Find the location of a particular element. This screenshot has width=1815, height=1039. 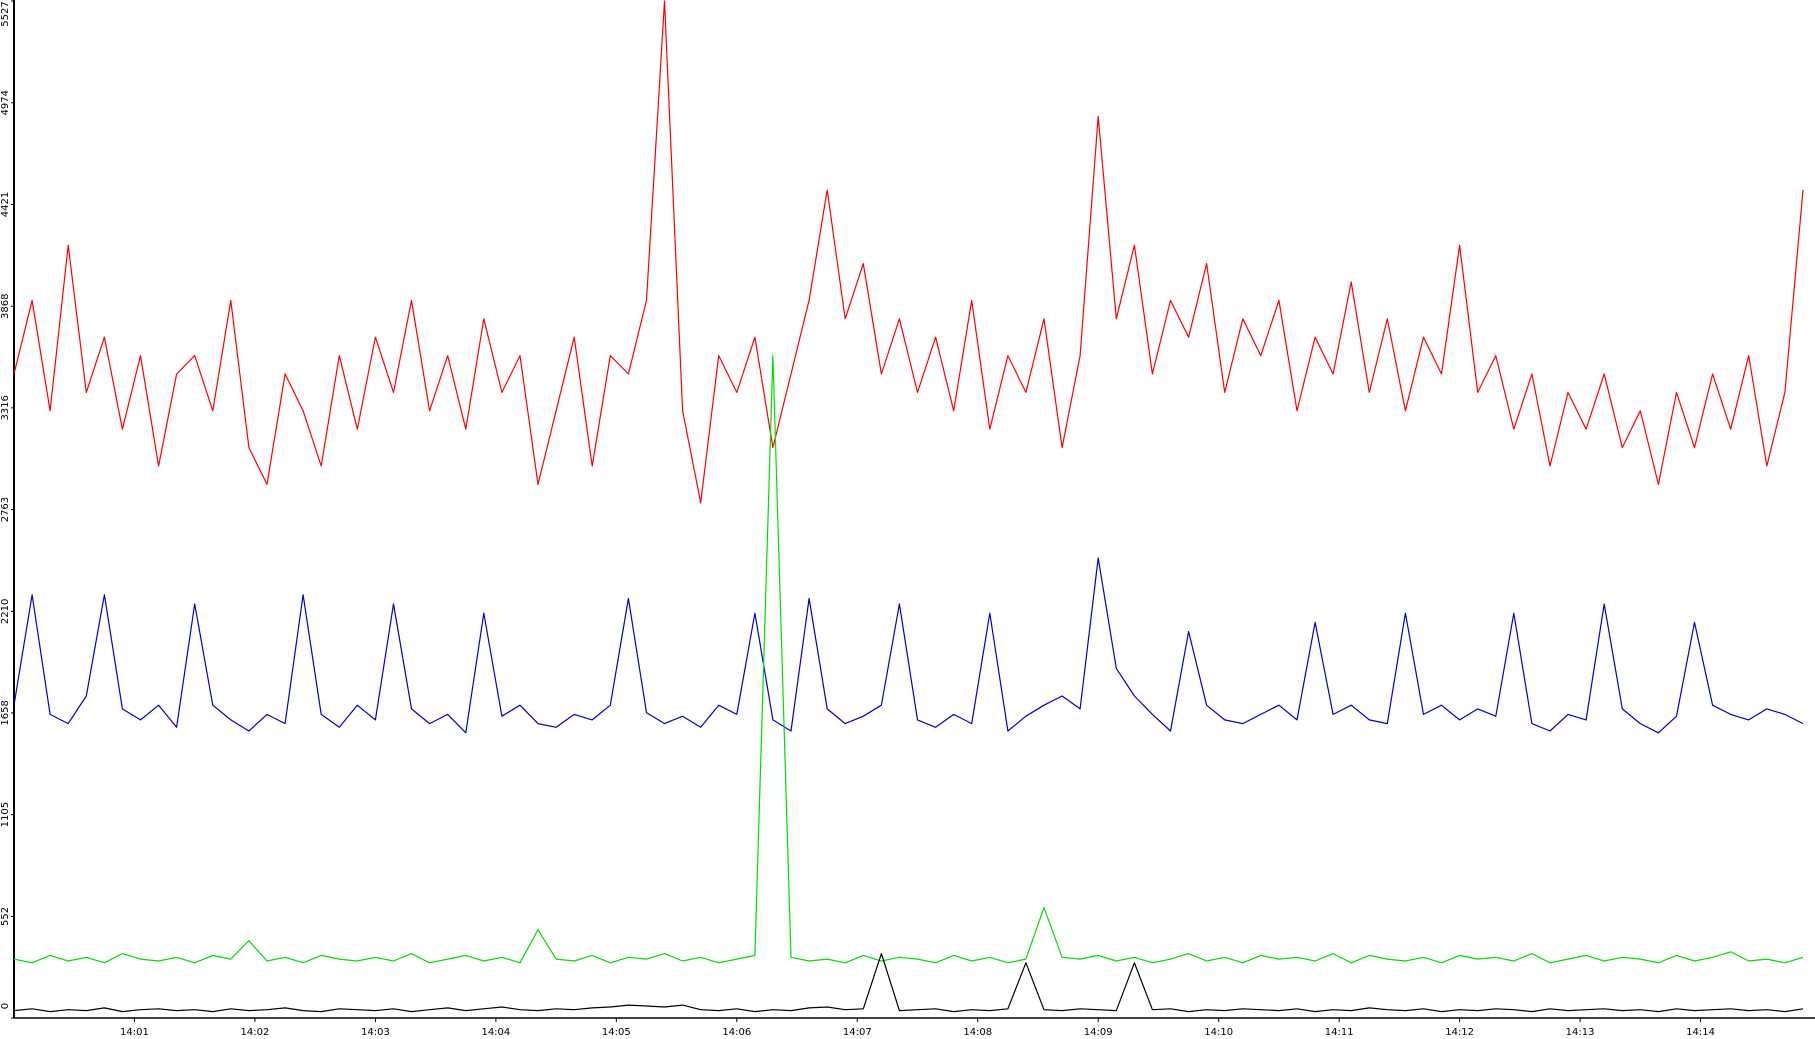

x-tick-label: 14:03 is located at coordinates (375, 1032).